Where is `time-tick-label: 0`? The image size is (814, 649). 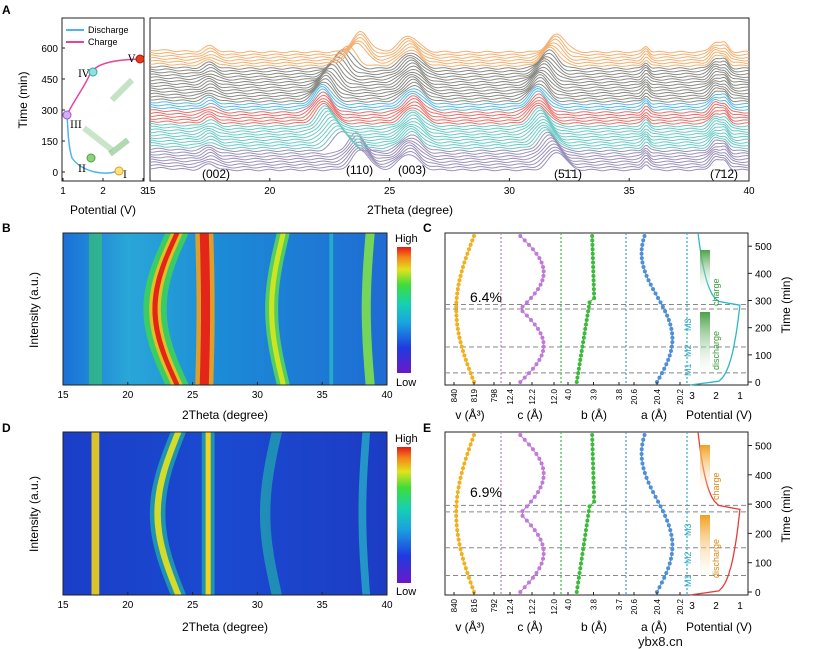
time-tick-label: 0 is located at coordinates (758, 593).